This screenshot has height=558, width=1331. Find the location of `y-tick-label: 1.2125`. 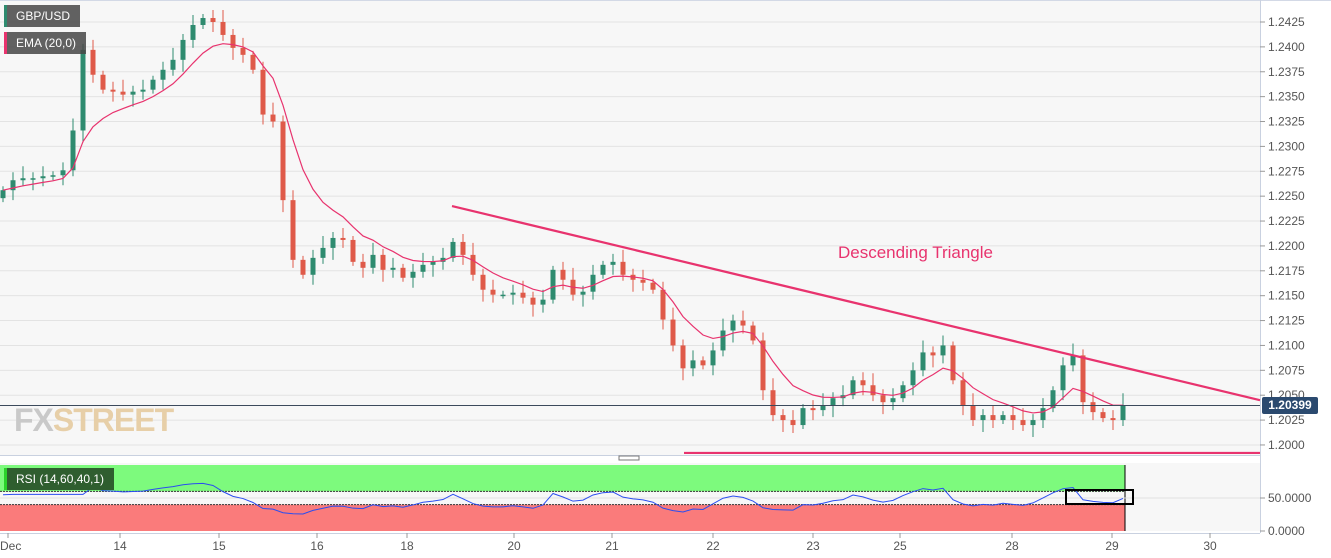

y-tick-label: 1.2125 is located at coordinates (1286, 321).